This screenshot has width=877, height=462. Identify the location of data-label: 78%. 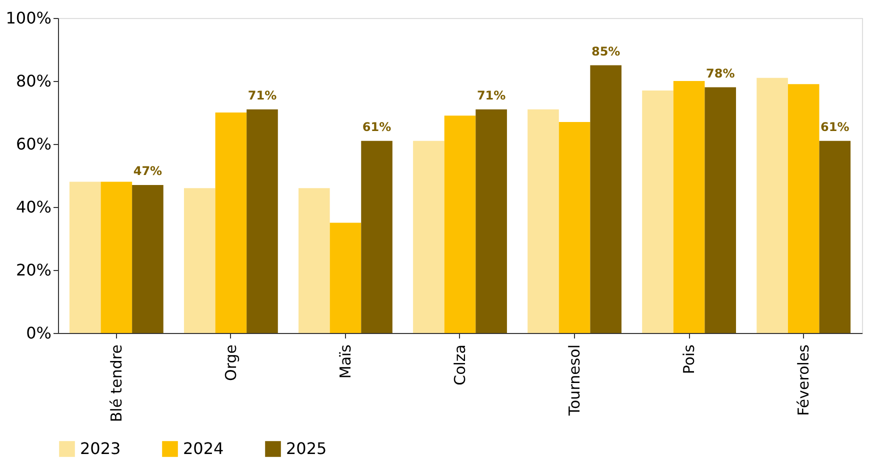
(720, 73).